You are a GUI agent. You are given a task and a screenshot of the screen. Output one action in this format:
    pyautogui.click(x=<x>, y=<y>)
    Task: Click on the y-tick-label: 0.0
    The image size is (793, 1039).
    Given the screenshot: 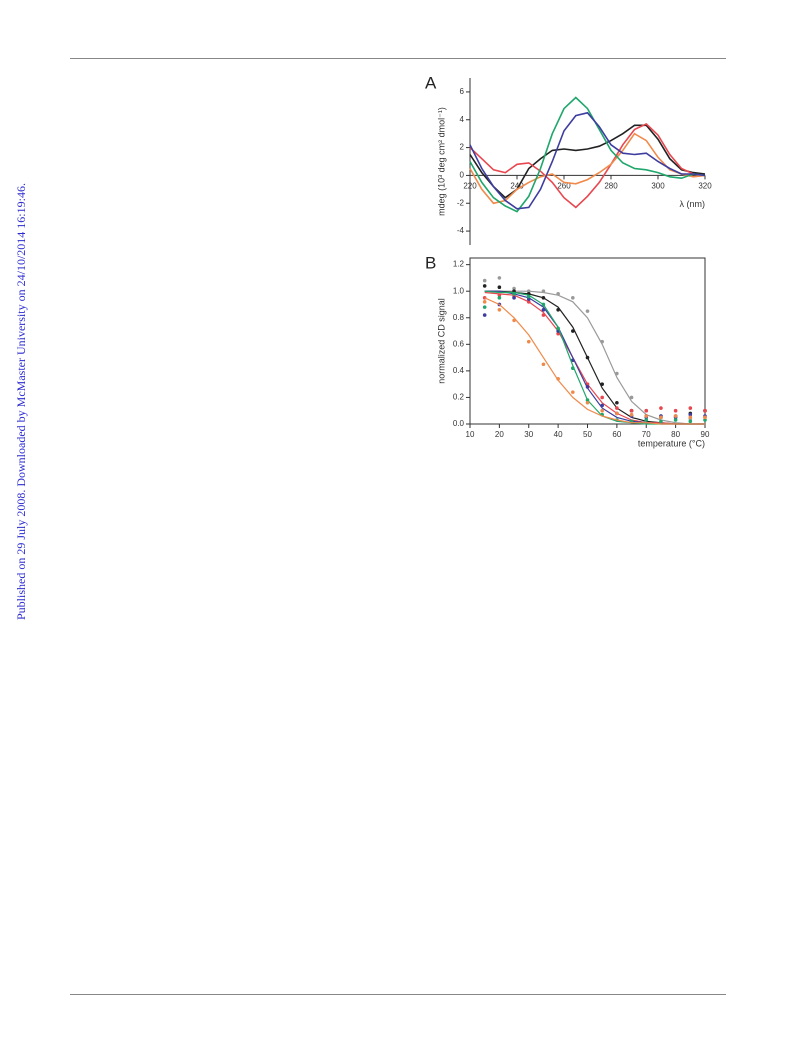 What is the action you would take?
    pyautogui.click(x=459, y=423)
    